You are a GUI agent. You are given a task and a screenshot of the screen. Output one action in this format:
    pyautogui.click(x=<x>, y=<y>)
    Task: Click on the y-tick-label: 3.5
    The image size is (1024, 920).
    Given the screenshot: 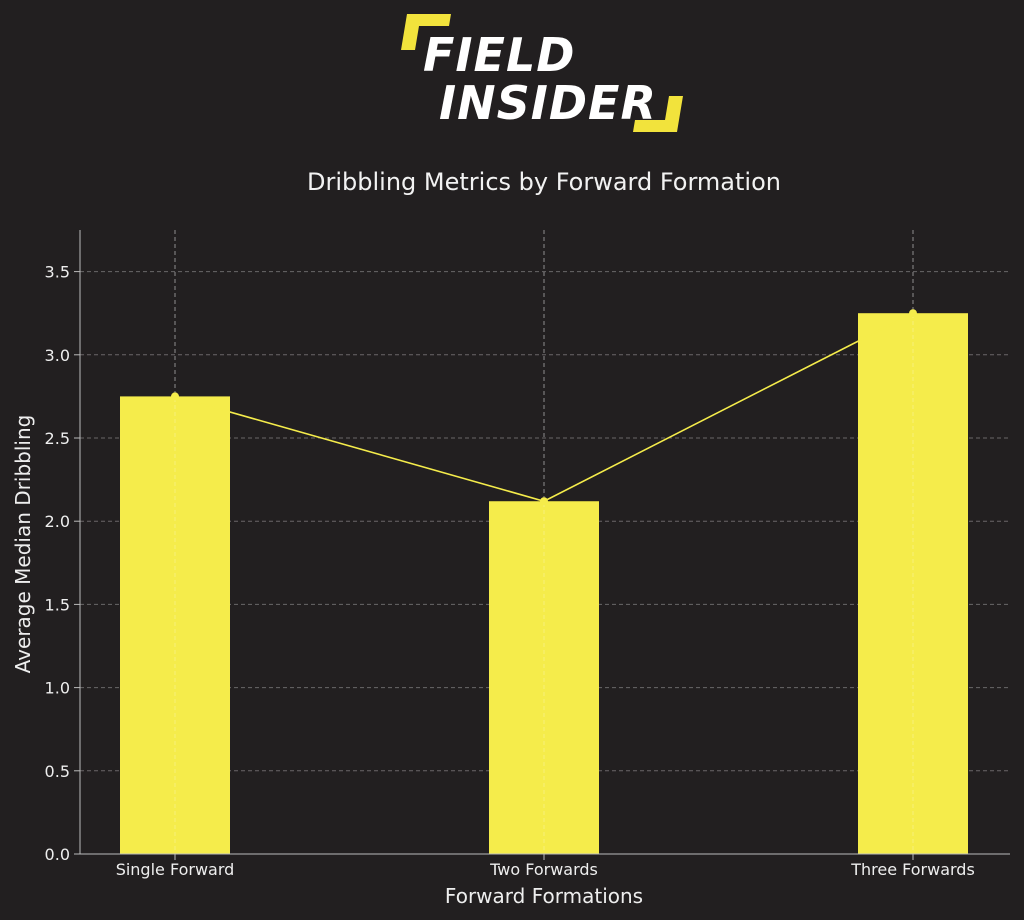 What is the action you would take?
    pyautogui.click(x=57, y=272)
    